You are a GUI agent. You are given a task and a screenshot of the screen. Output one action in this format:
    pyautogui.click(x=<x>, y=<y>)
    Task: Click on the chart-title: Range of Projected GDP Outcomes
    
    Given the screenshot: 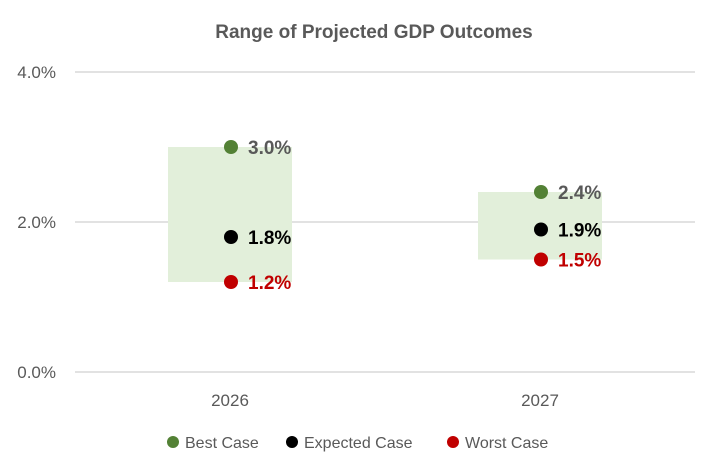 What is the action you would take?
    pyautogui.click(x=373, y=32)
    